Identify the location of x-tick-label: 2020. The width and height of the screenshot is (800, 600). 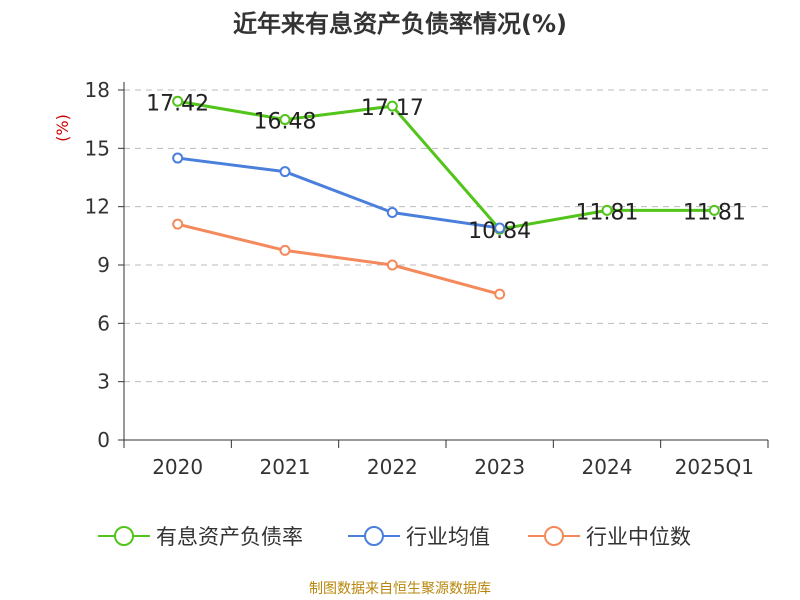
(177, 467).